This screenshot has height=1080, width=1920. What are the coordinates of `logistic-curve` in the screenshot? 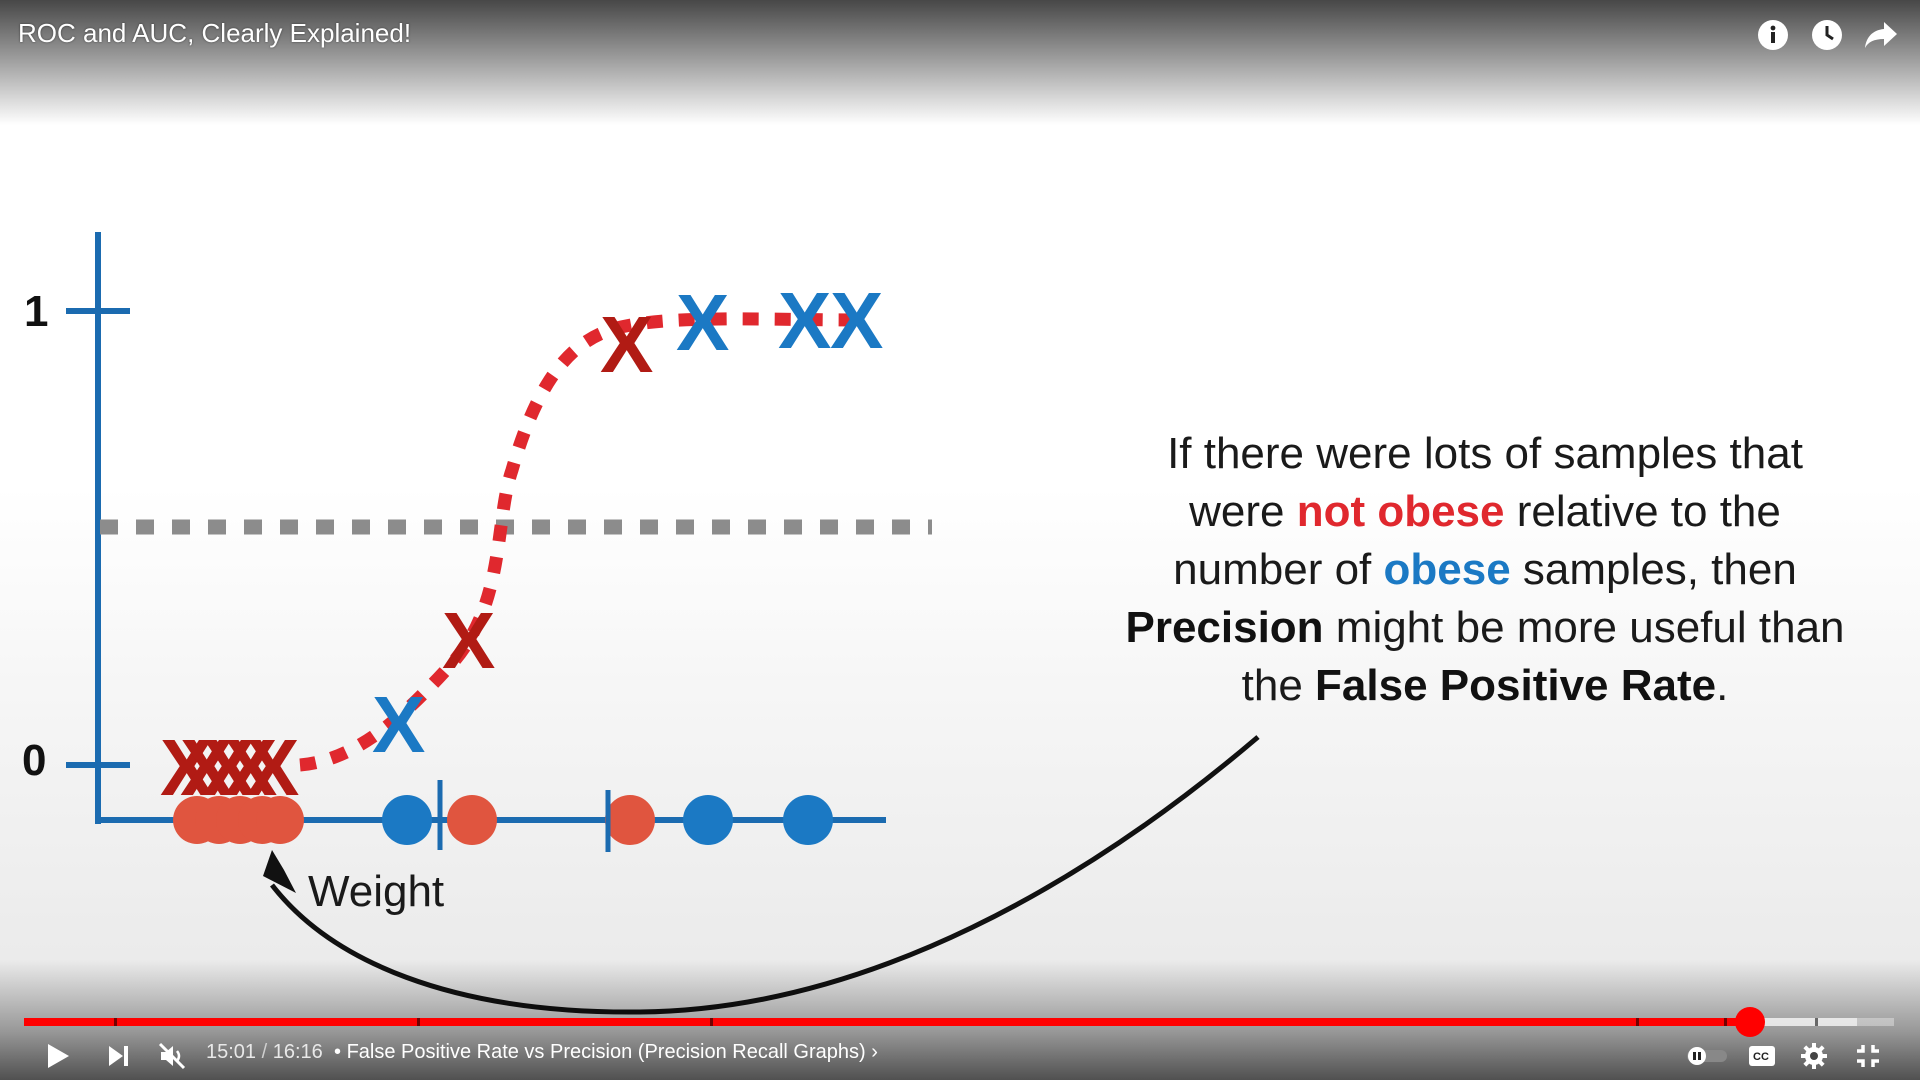 It's located at (585, 542).